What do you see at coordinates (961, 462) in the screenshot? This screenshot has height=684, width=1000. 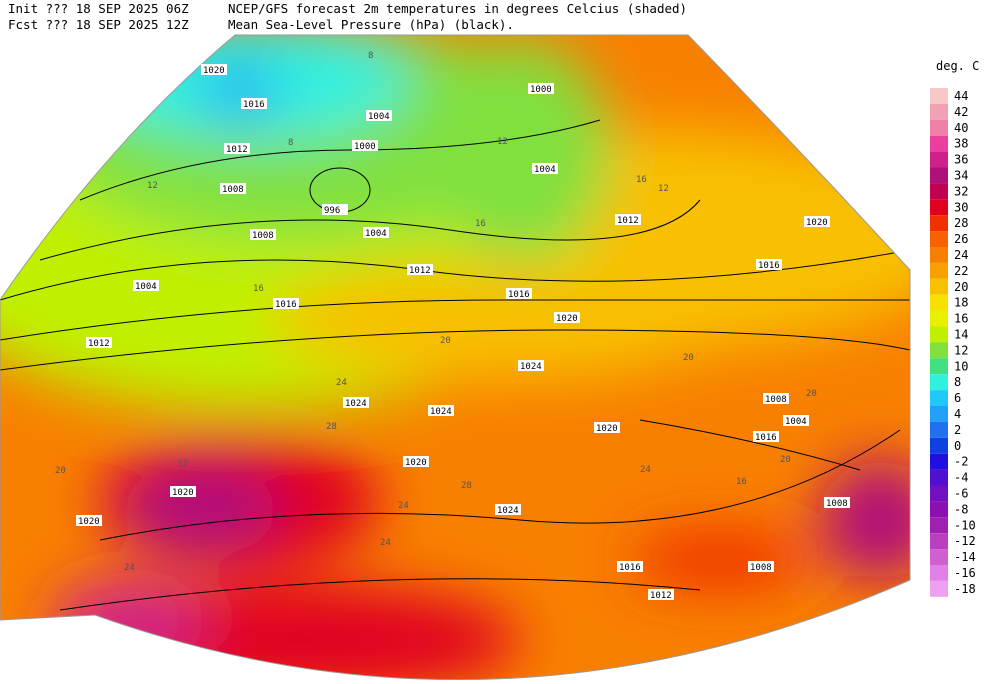 I see `legend-label: -2` at bounding box center [961, 462].